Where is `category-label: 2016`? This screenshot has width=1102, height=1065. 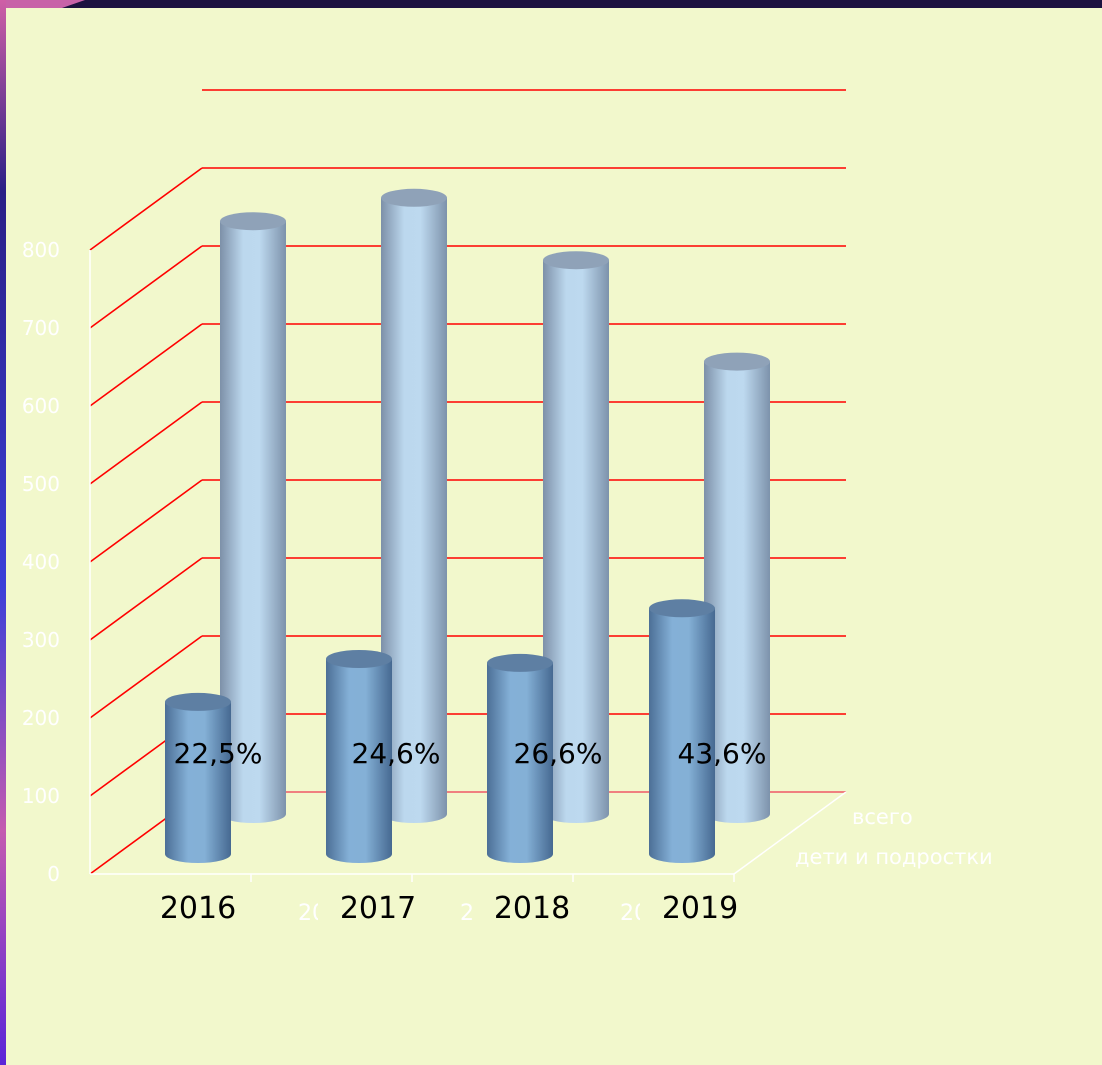
category-label: 2016 is located at coordinates (198, 908).